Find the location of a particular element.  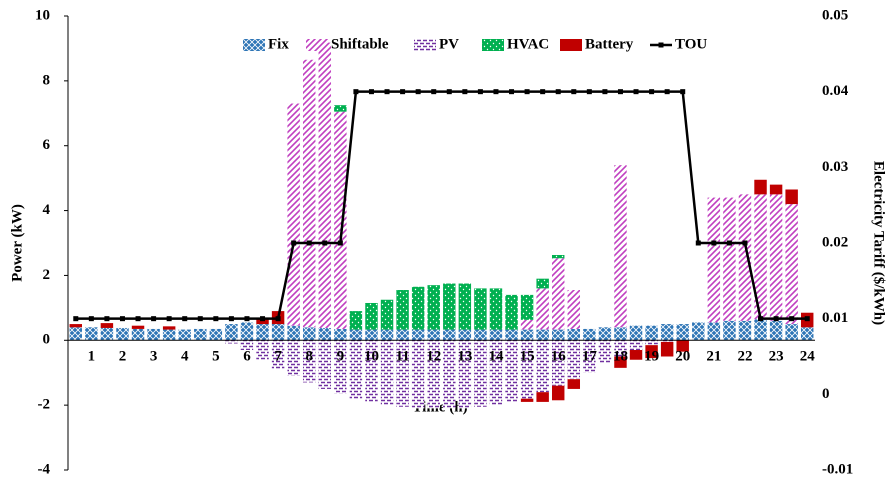

x-tick-label: 18 is located at coordinates (620, 357).